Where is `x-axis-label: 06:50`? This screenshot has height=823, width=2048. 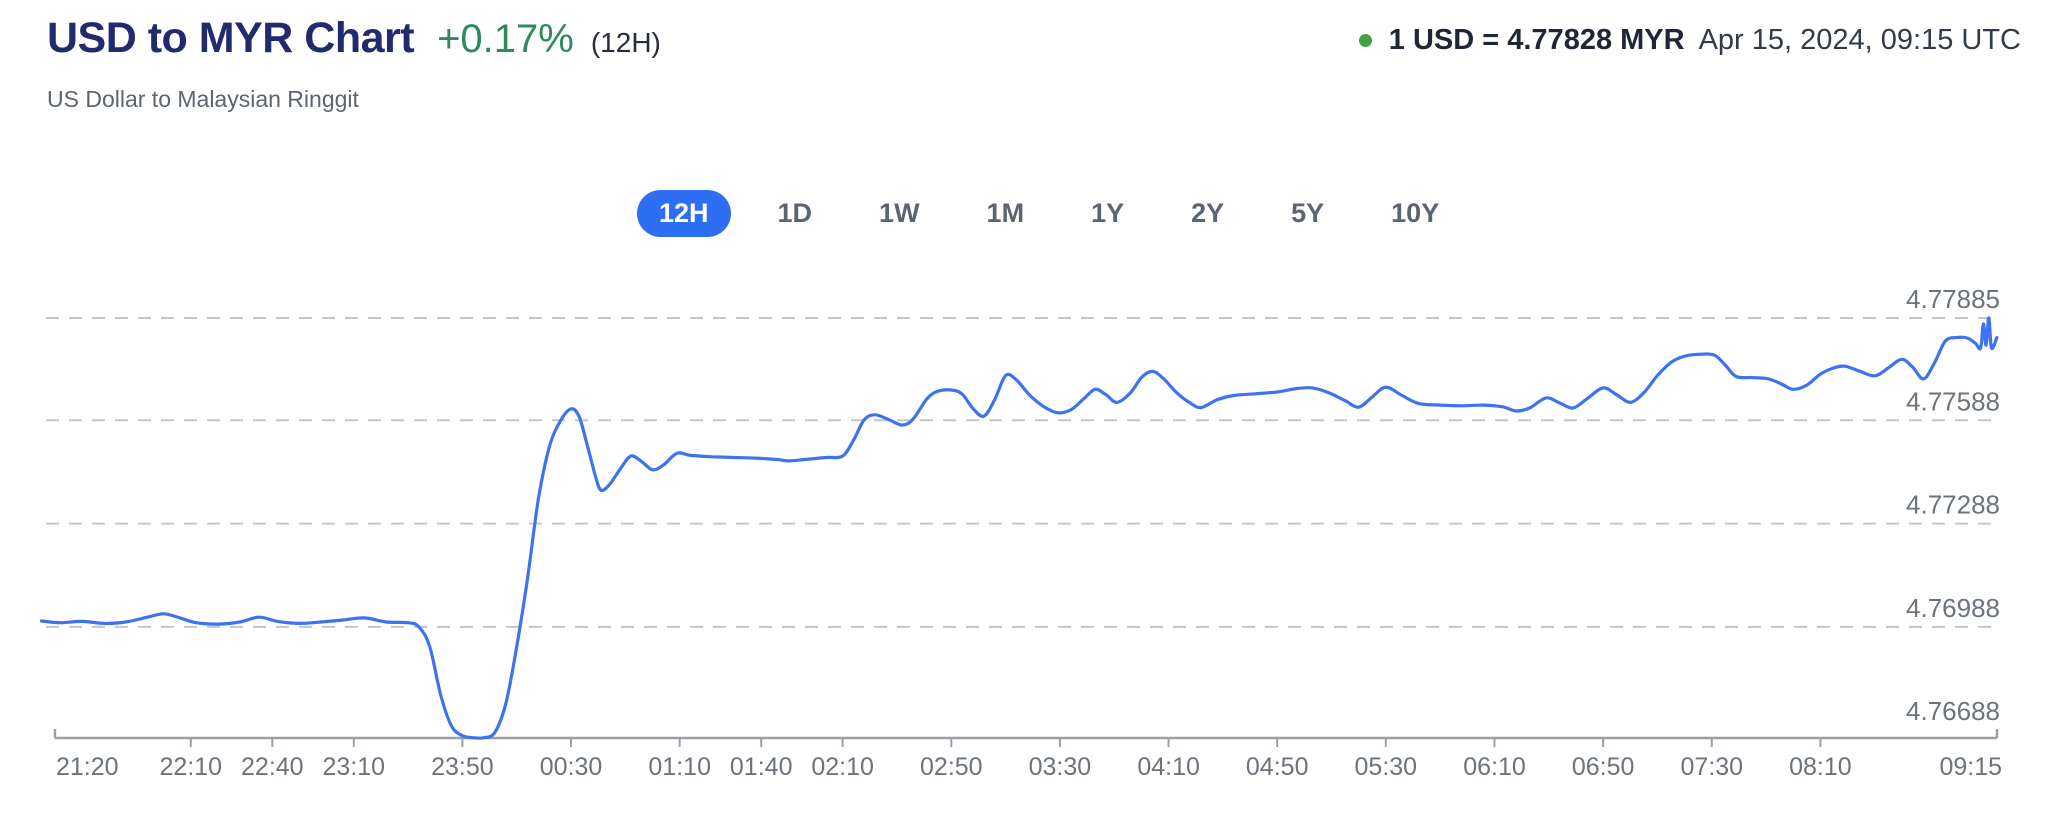
x-axis-label: 06:50 is located at coordinates (1603, 767).